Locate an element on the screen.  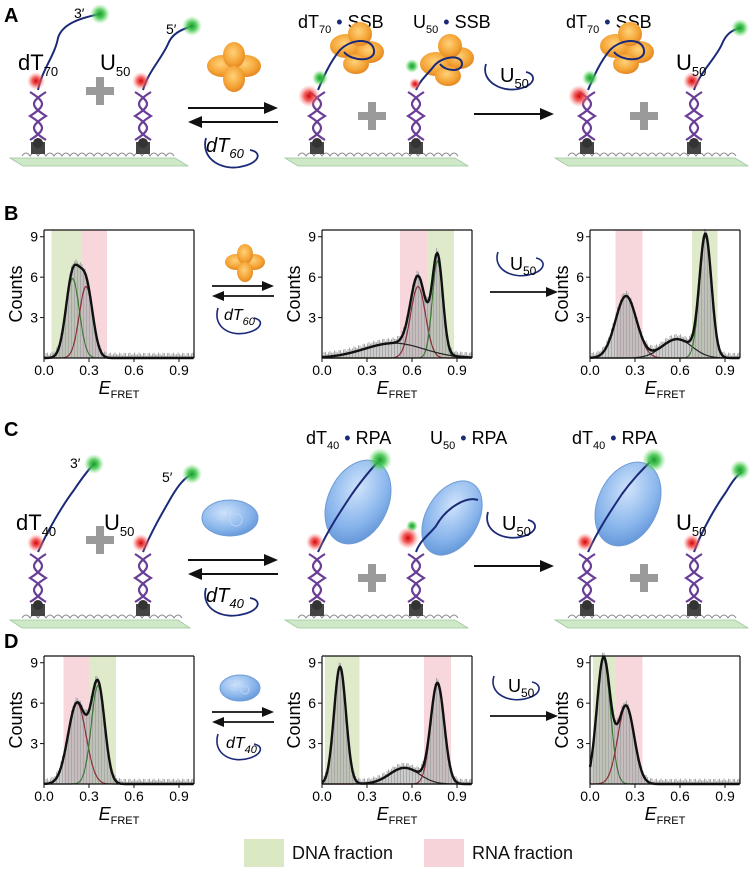
histogram-b-right: 0.0 0.3 0.6 0.9 3 6 9 EFRET Counts is located at coordinates (646, 315).